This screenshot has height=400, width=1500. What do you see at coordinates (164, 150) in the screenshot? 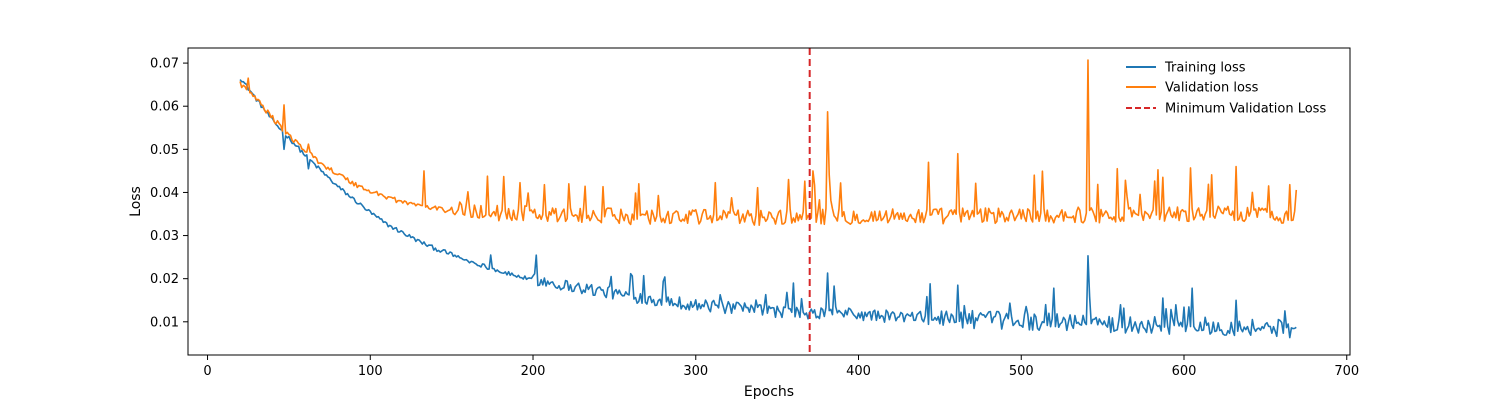
I see `y-tick-label: 0.05` at bounding box center [164, 150].